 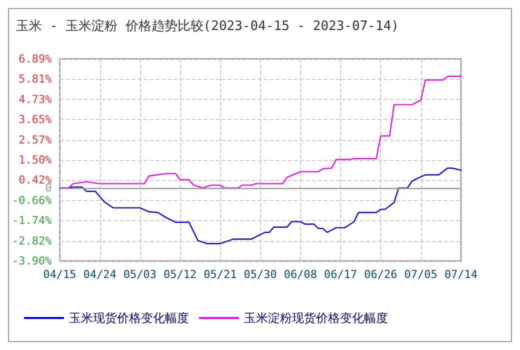 I want to click on x-tick-label: 04/15, so click(x=59, y=274).